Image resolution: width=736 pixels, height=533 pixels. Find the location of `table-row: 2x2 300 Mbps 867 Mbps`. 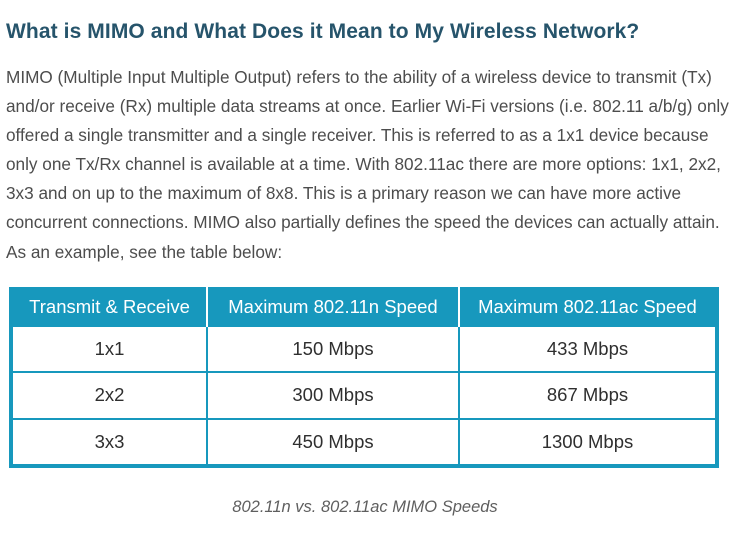

table-row: 2x2 300 Mbps 867 Mbps is located at coordinates (364, 396).